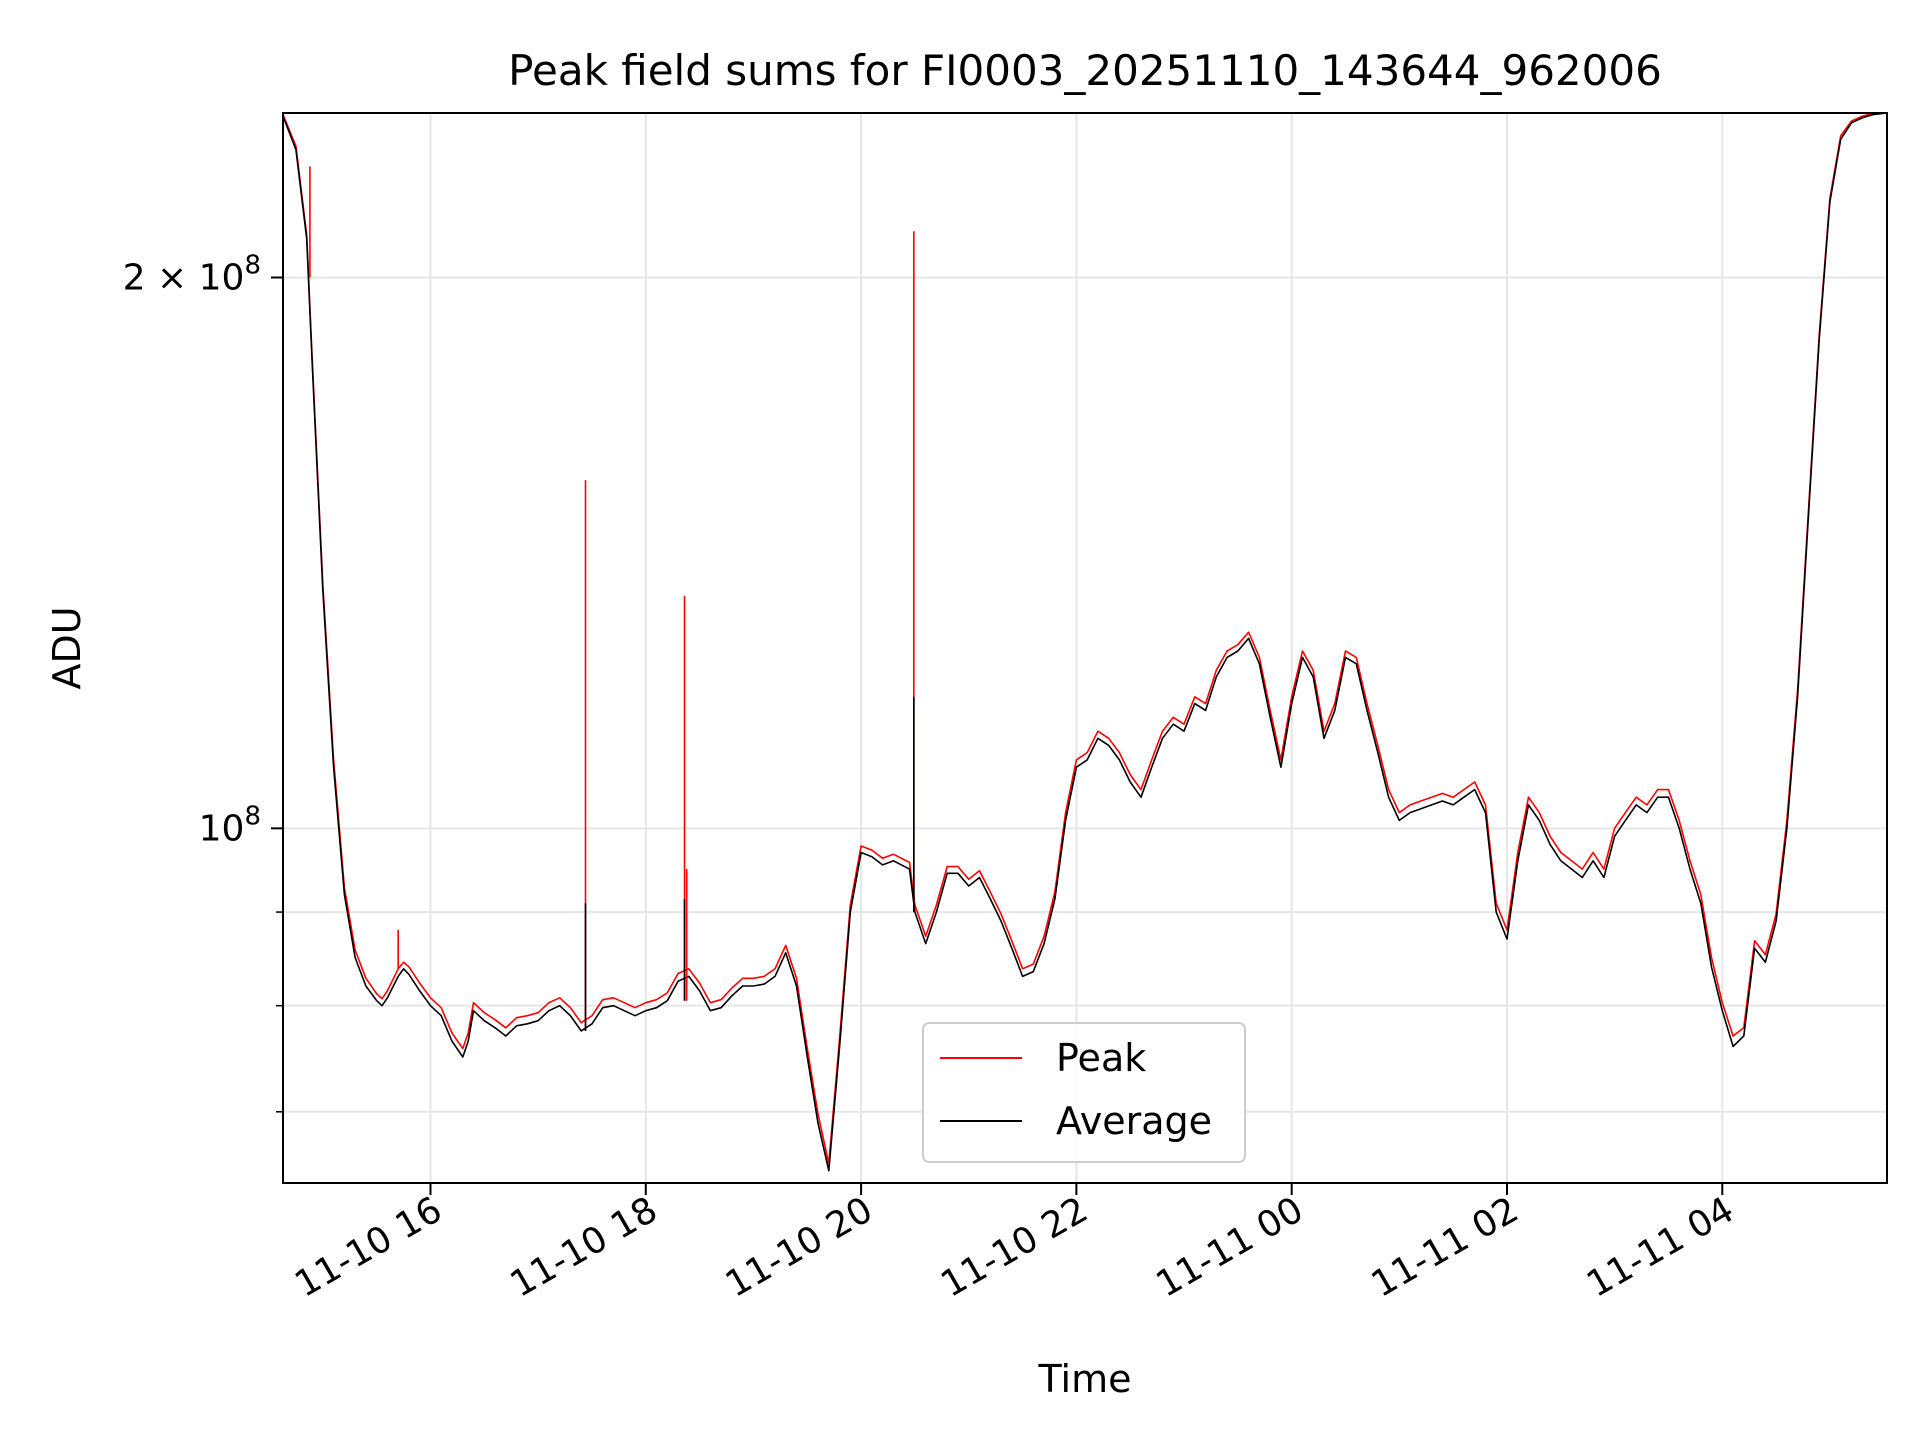 This screenshot has height=1440, width=1920. Describe the element at coordinates (1101, 1058) in the screenshot. I see `legend-peak-label: Peak` at that location.